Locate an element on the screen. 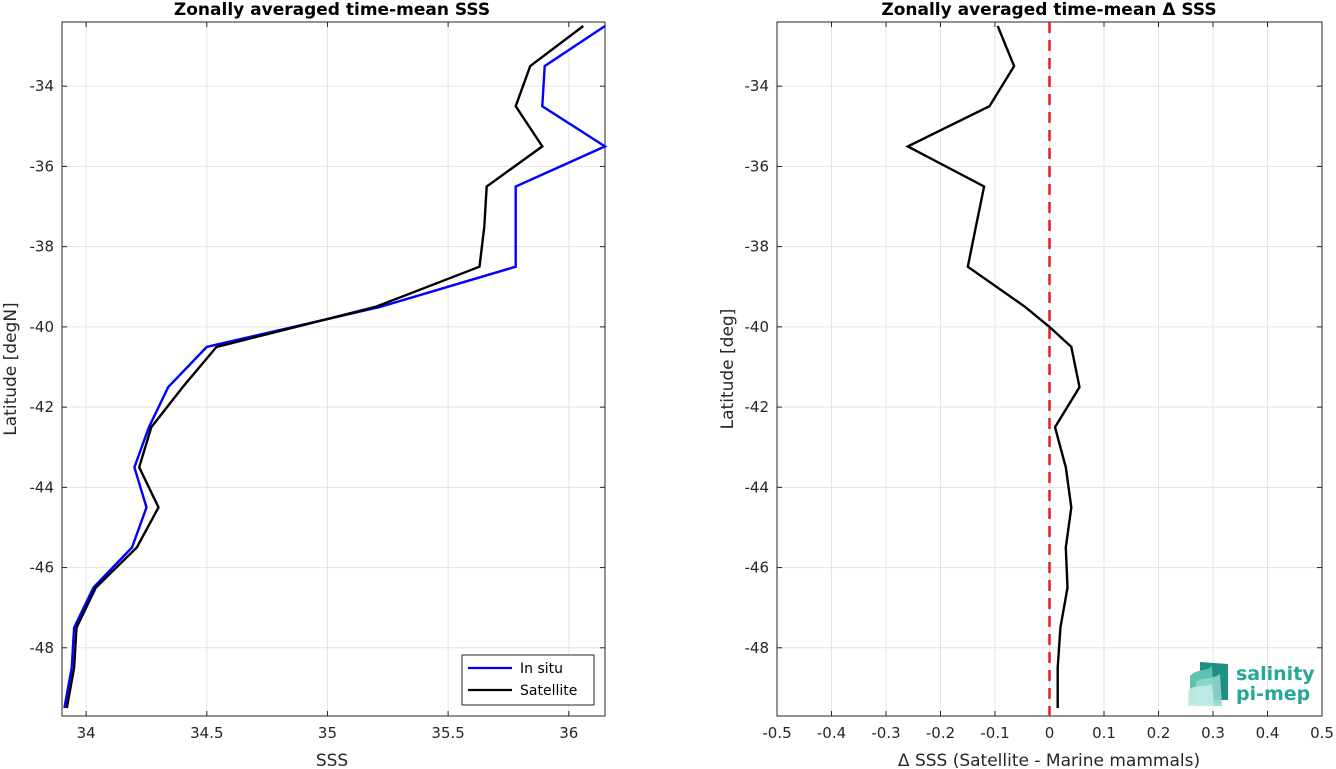 This screenshot has height=769, width=1336. x-tick-label: 0.2 is located at coordinates (1159, 733).